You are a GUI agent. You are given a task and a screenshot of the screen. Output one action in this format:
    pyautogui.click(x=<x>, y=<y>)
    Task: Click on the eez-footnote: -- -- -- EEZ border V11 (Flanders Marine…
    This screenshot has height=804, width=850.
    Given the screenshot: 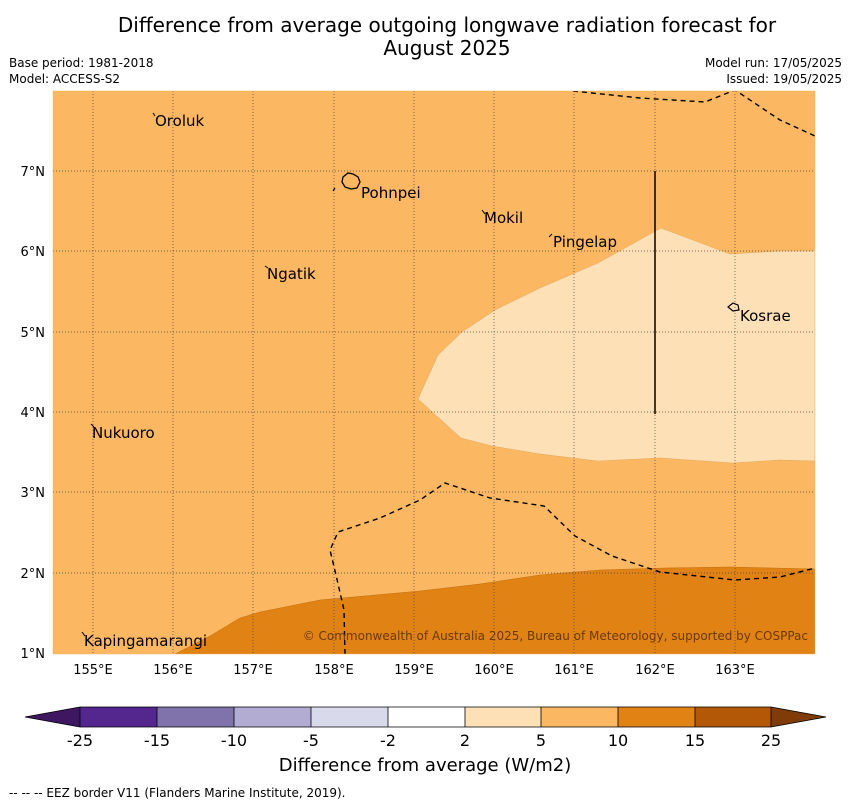 What is the action you would take?
    pyautogui.click(x=177, y=793)
    